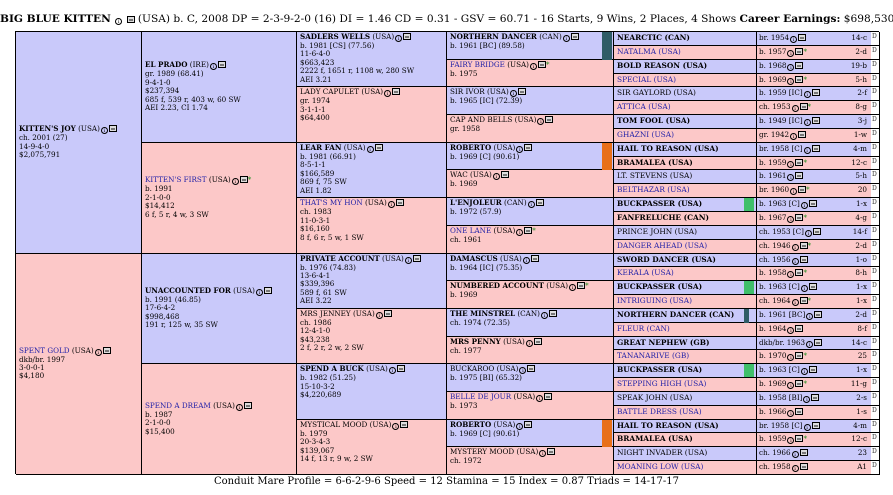 Image resolution: width=893 pixels, height=495 pixels. I want to click on horse-name-link: BUCKAROO, so click(472, 369).